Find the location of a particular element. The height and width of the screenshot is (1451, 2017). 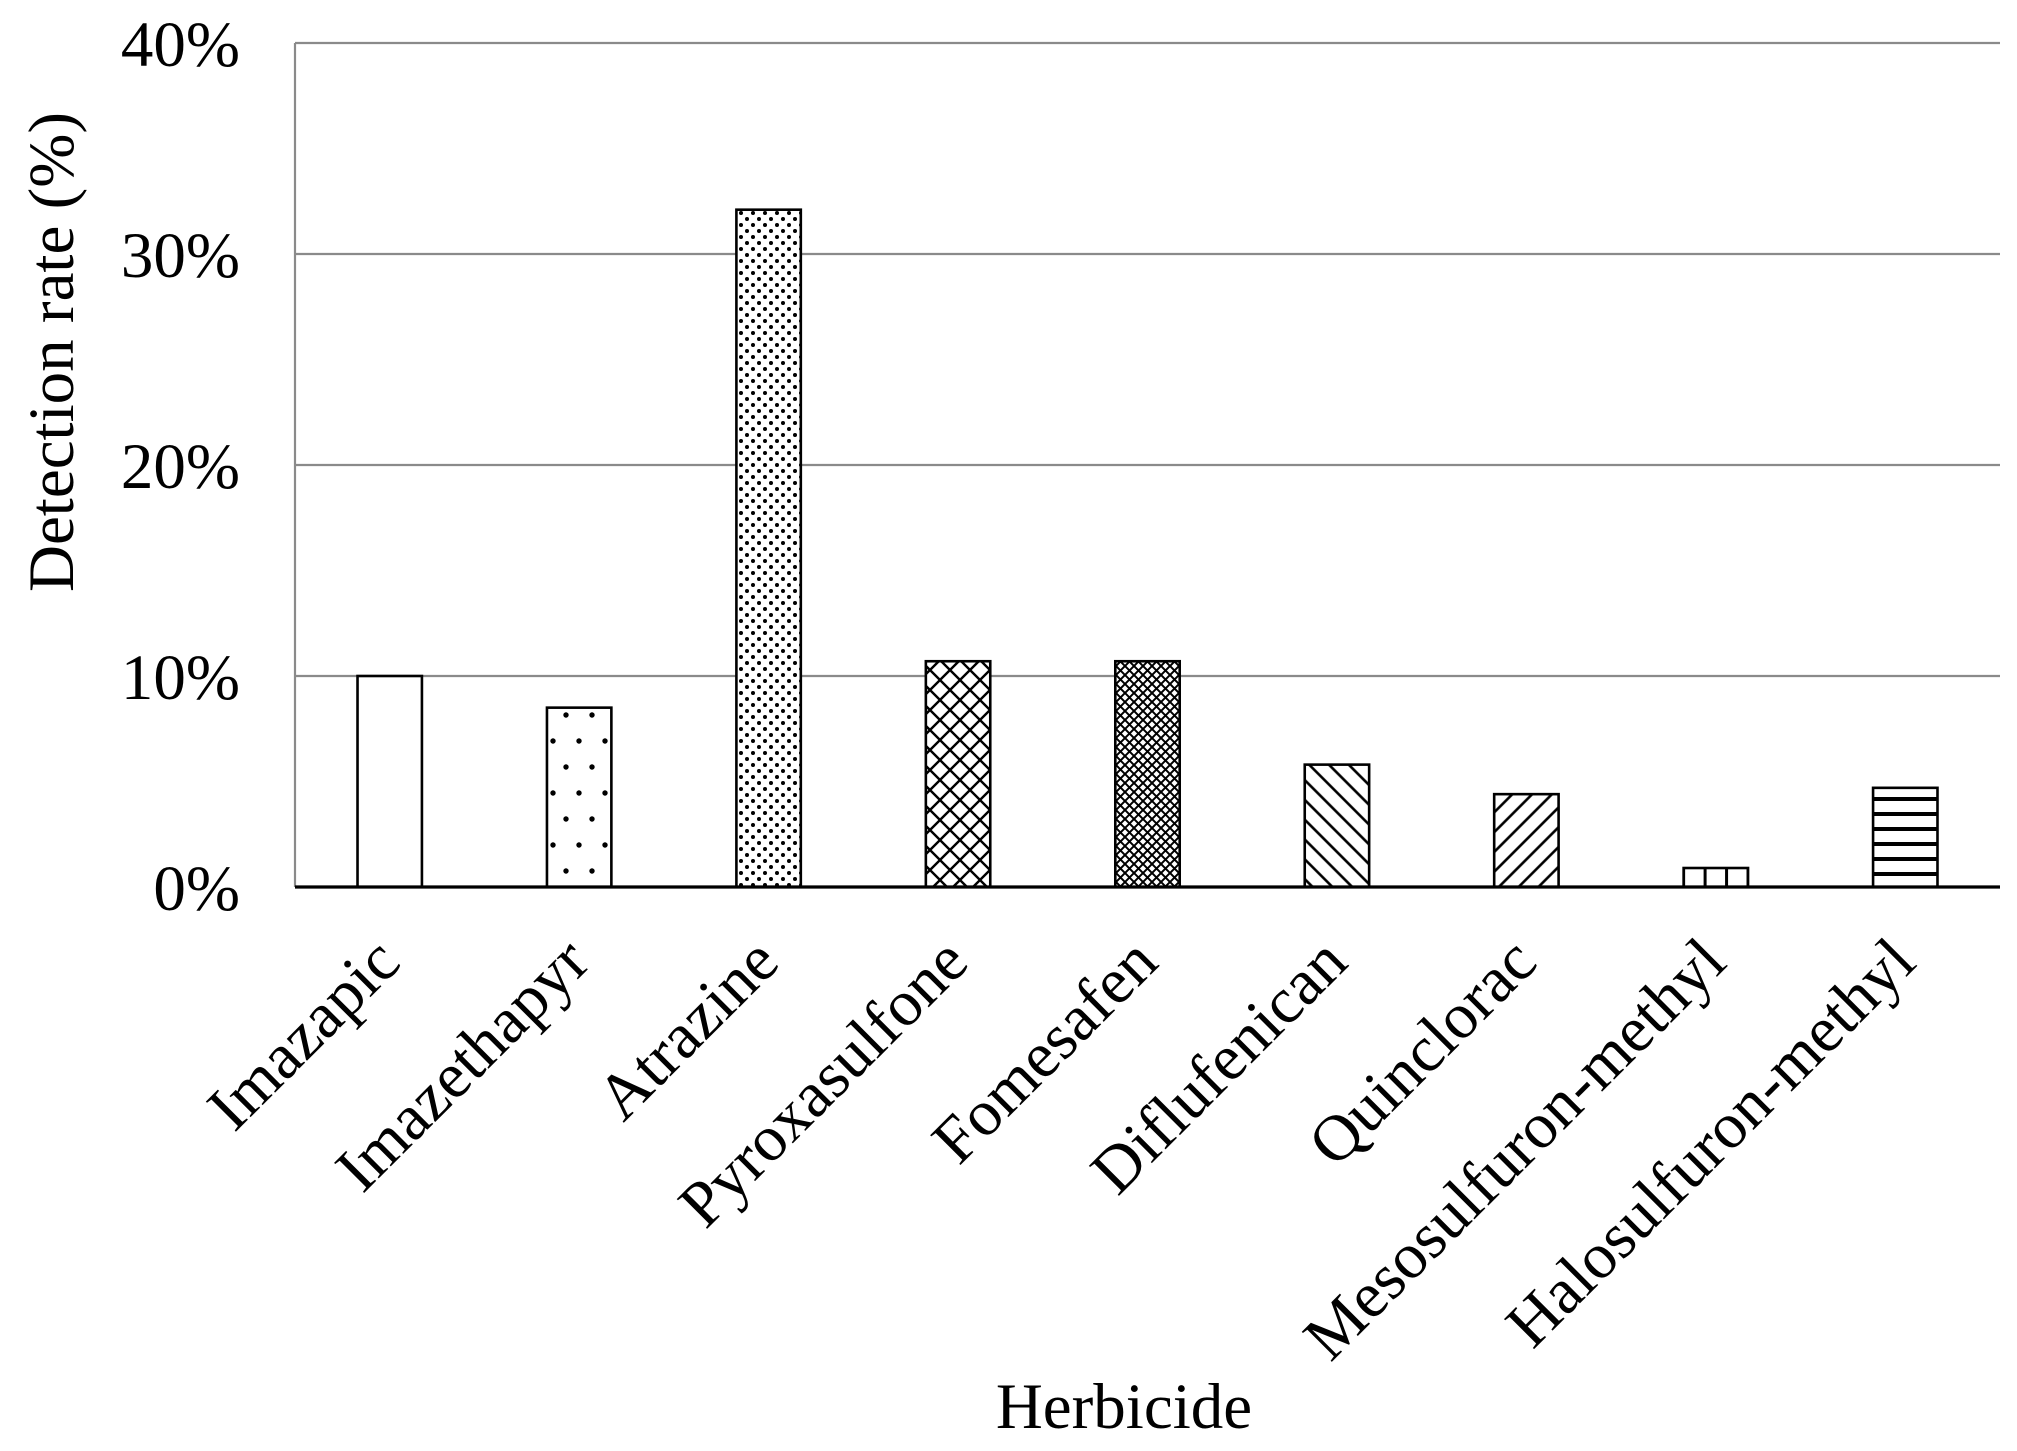

bar-imazethapyr is located at coordinates (579, 797).